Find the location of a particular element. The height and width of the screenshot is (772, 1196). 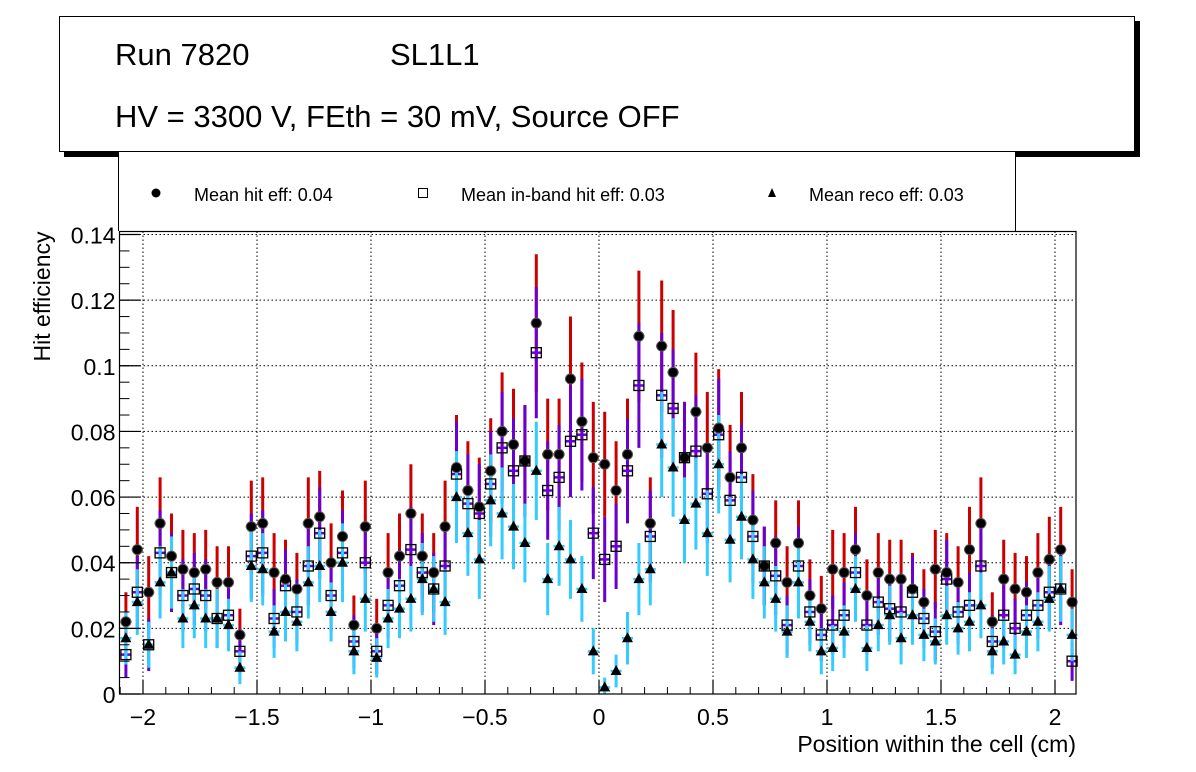

y-tick-label: 0 is located at coordinates (109, 695).